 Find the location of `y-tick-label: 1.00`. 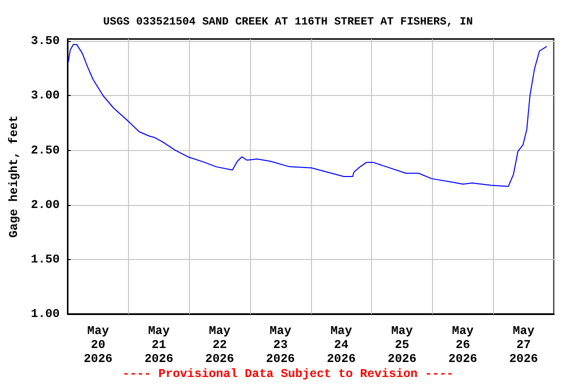

y-tick-label: 1.00 is located at coordinates (45, 314).